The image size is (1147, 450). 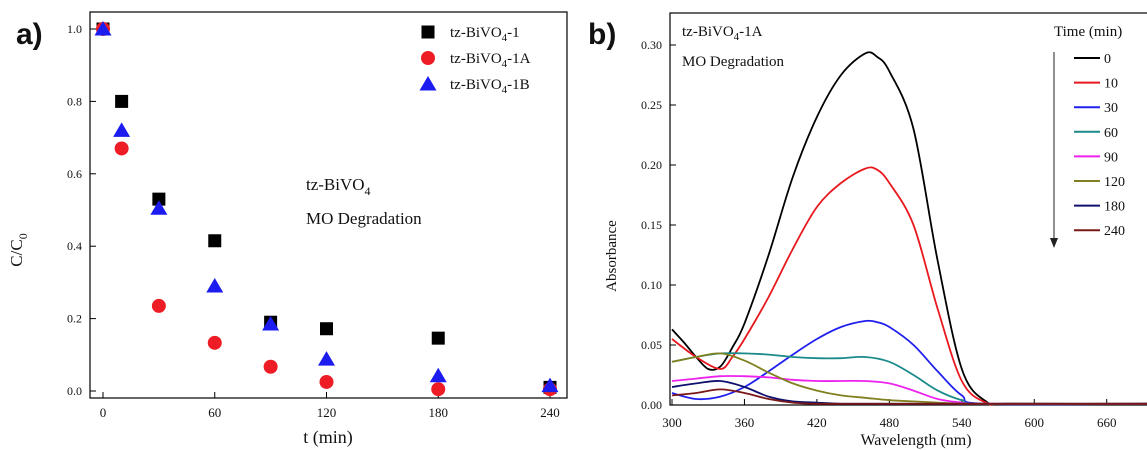 I want to click on panel-b-x-tick-label: 360, so click(x=745, y=422).